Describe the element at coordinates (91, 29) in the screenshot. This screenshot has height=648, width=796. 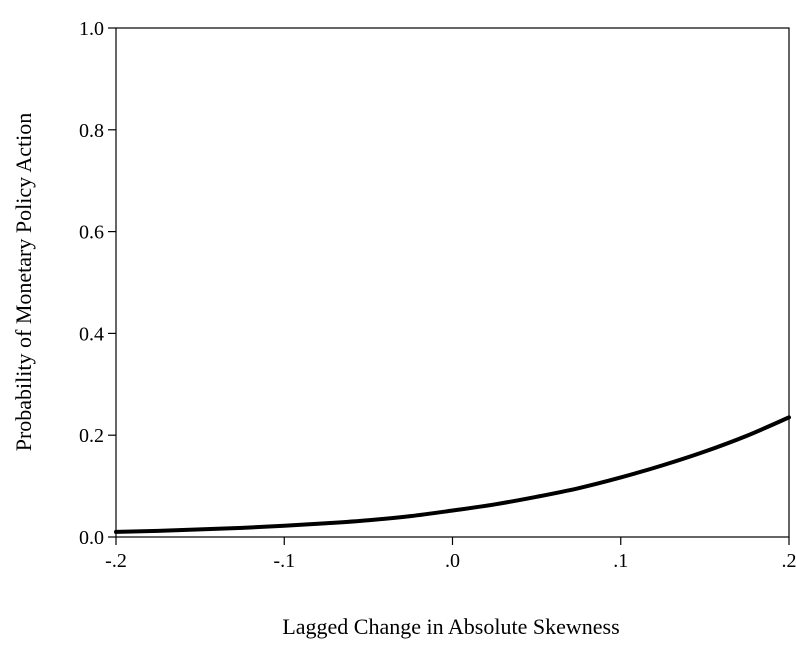
I see `y-tick-label: 1.0` at that location.